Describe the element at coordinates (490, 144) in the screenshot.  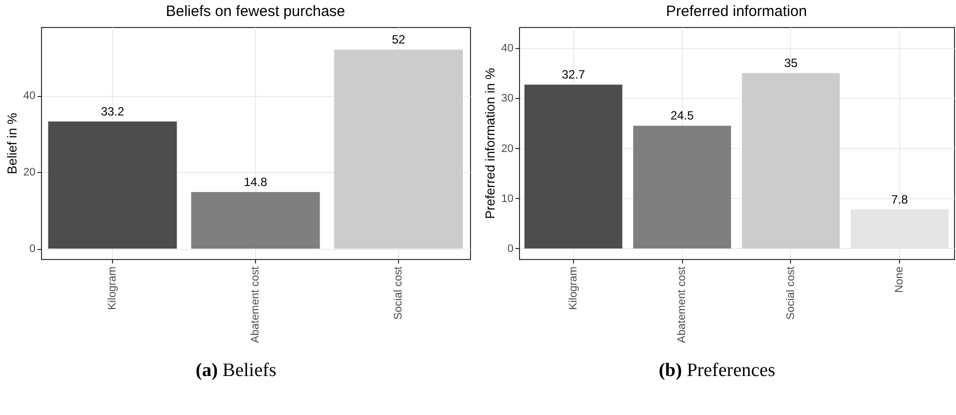
I see `y-axis-title: Preferred information in %` at that location.